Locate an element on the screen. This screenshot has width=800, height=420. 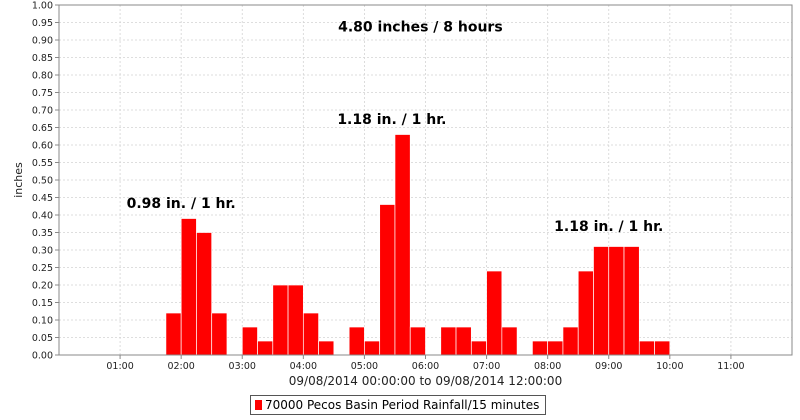
x-tick-label: 01:00 is located at coordinates (119, 366).